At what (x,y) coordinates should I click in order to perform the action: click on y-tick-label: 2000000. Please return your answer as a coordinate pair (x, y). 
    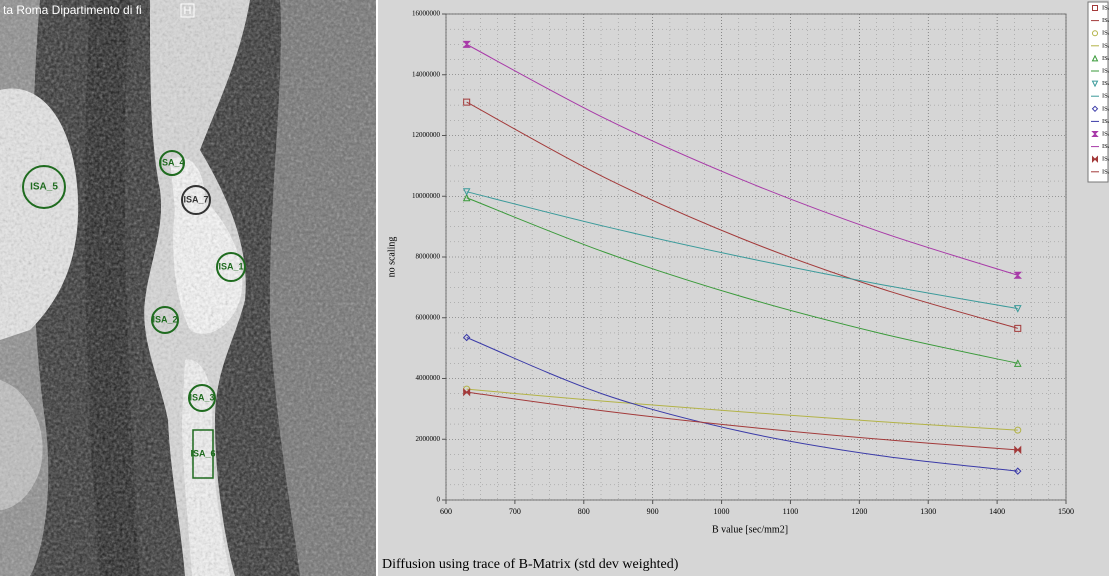
    Looking at the image, I should click on (428, 439).